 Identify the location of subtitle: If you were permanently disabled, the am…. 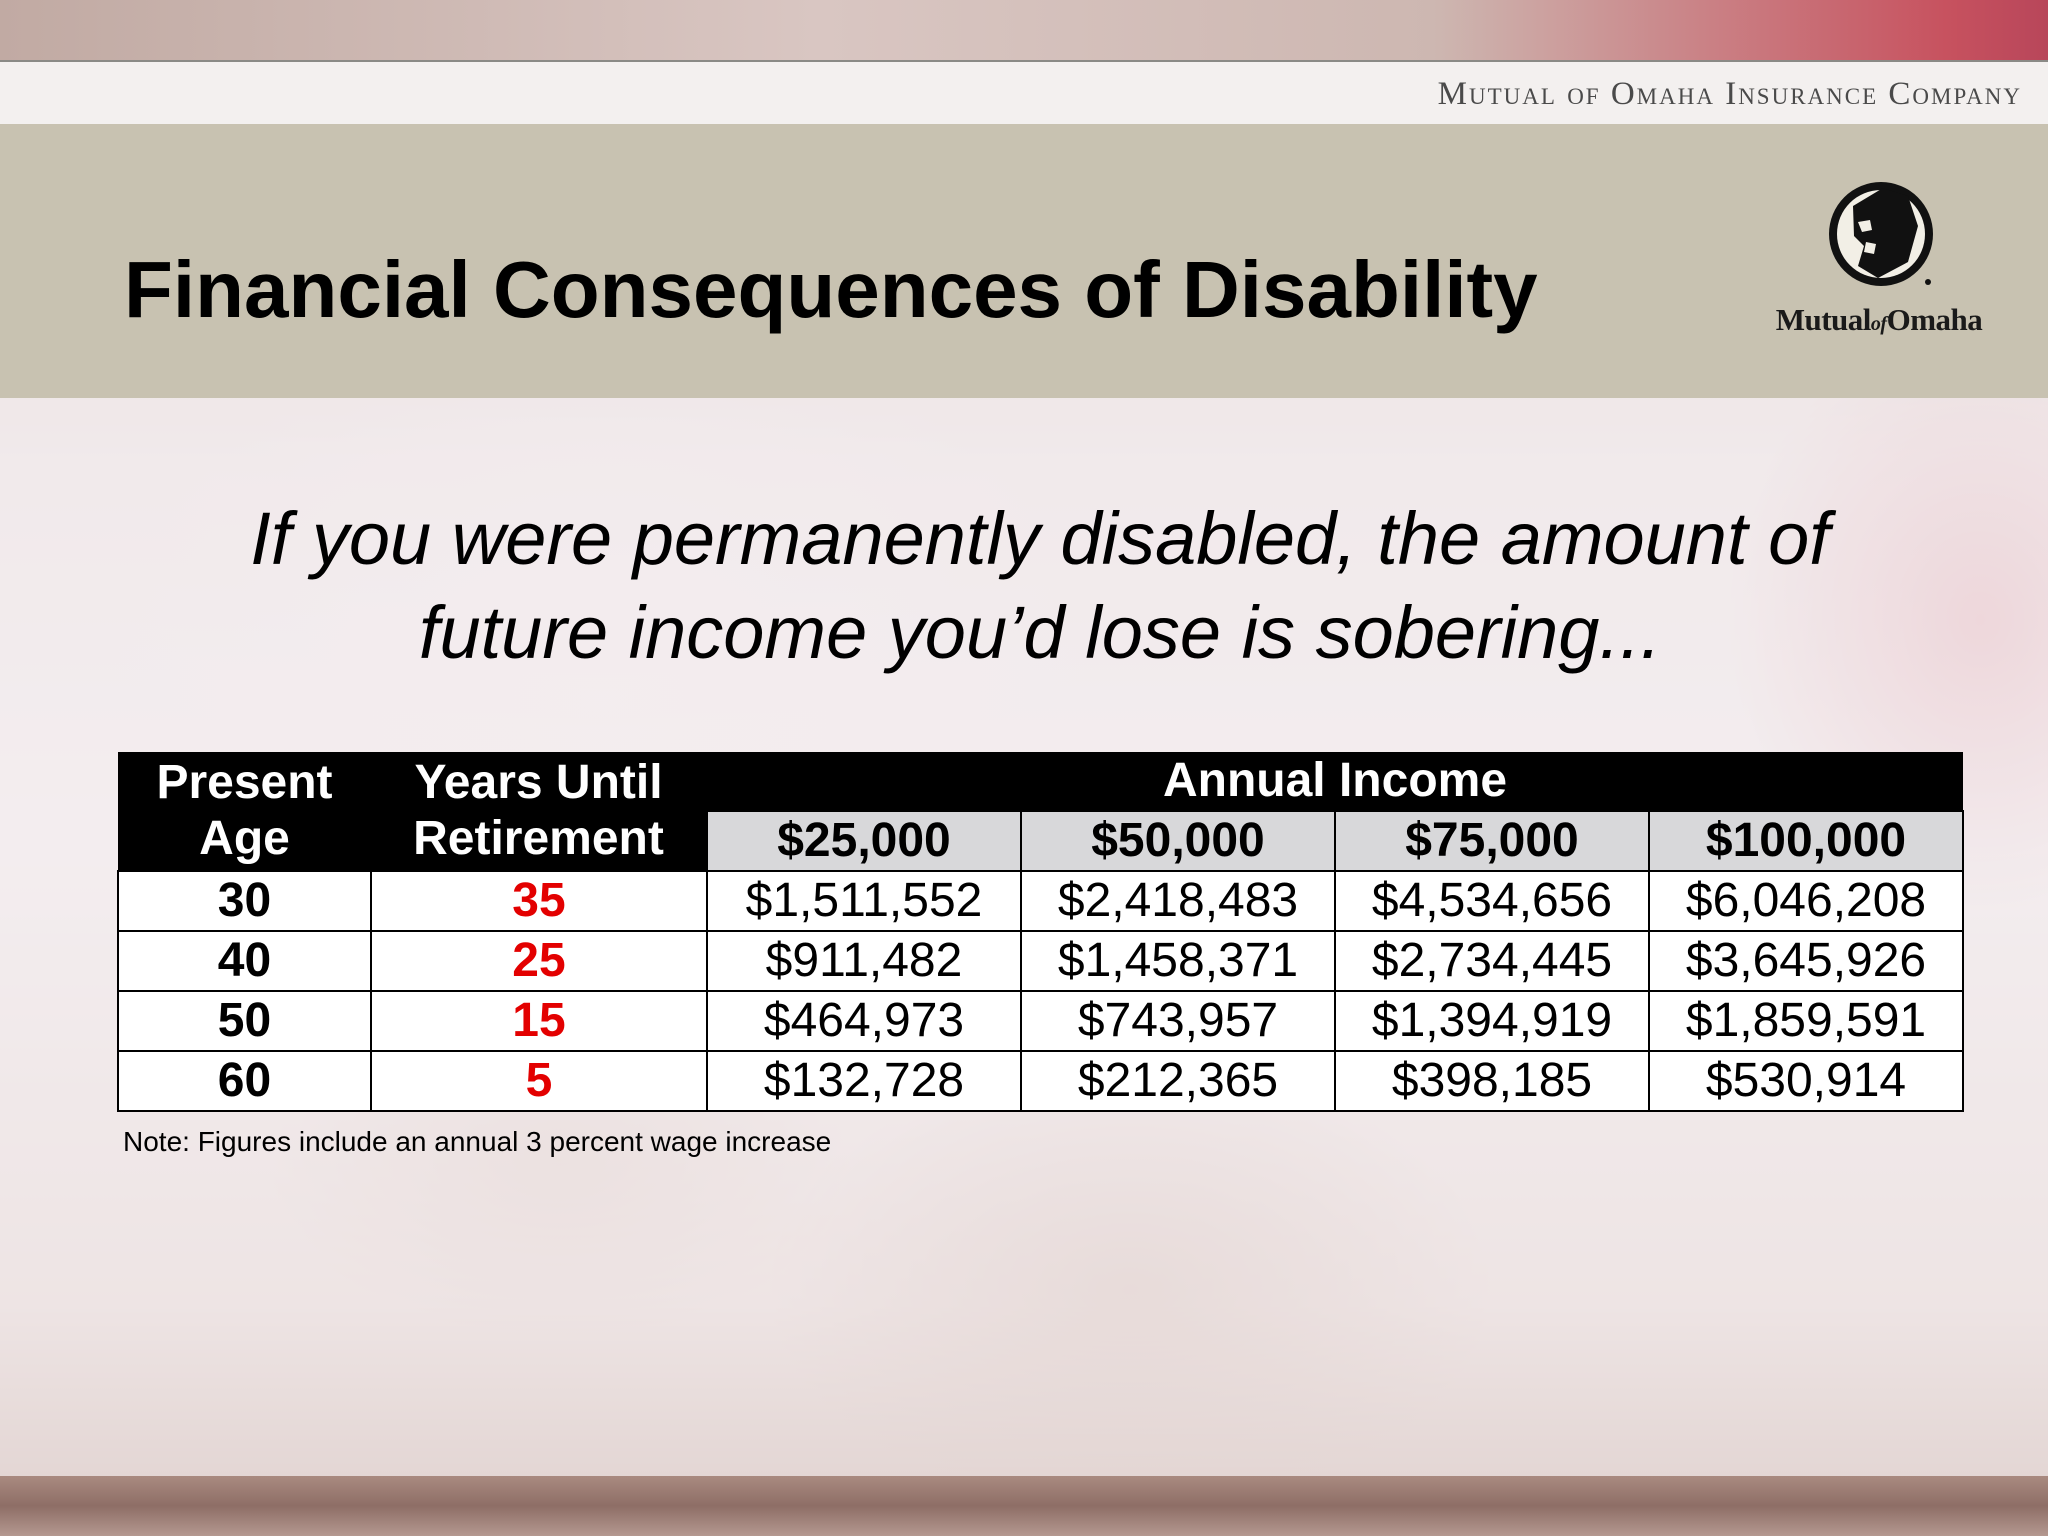
(1040, 586).